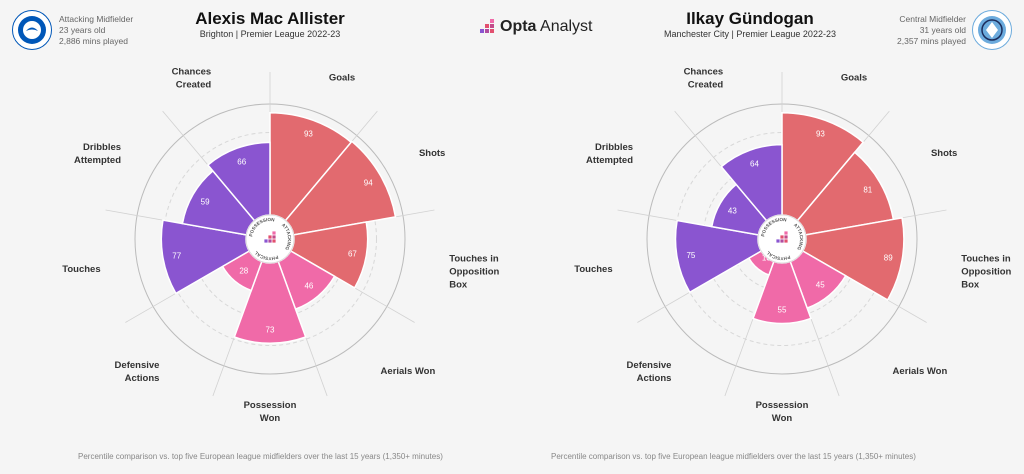 The image size is (1024, 474). What do you see at coordinates (270, 329) in the screenshot?
I see `value-label: 73` at bounding box center [270, 329].